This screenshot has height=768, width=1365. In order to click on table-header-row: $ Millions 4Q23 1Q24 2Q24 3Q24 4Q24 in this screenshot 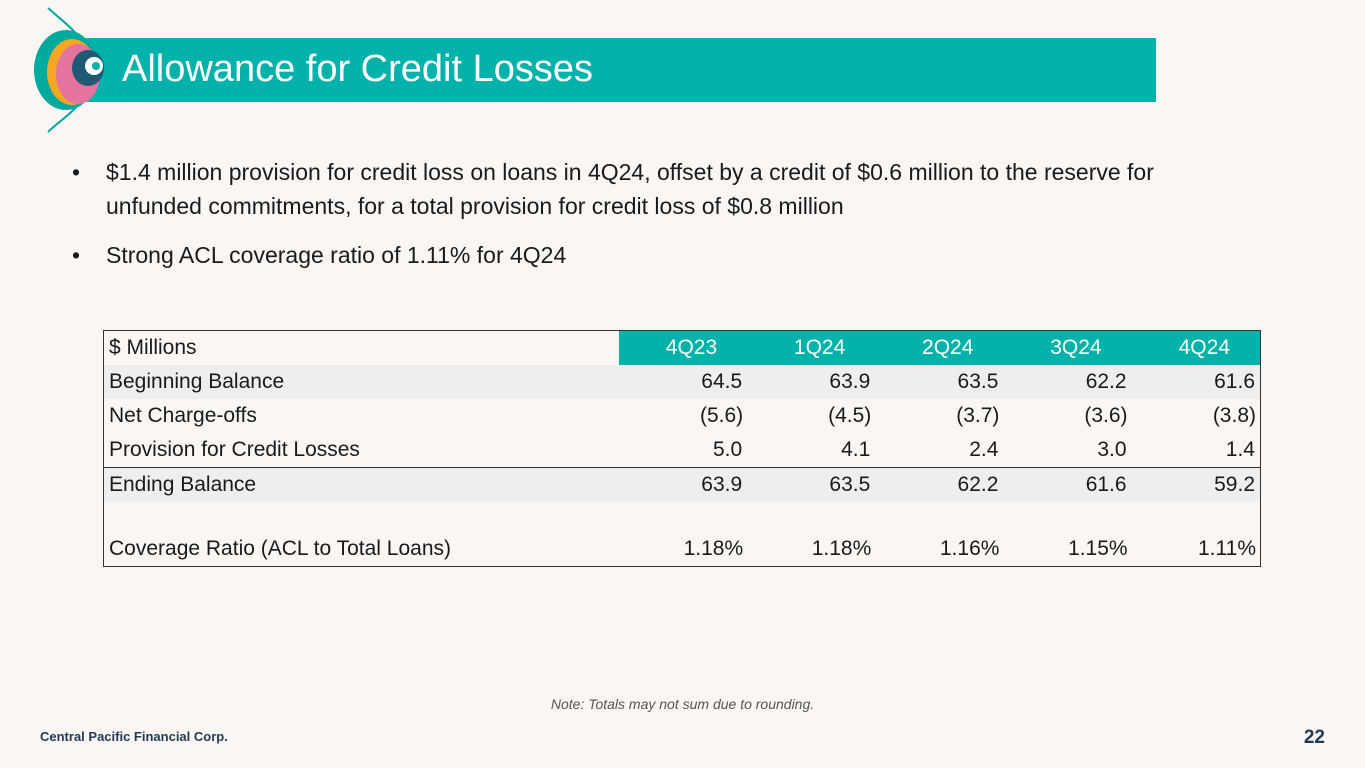, I will do `click(682, 347)`.